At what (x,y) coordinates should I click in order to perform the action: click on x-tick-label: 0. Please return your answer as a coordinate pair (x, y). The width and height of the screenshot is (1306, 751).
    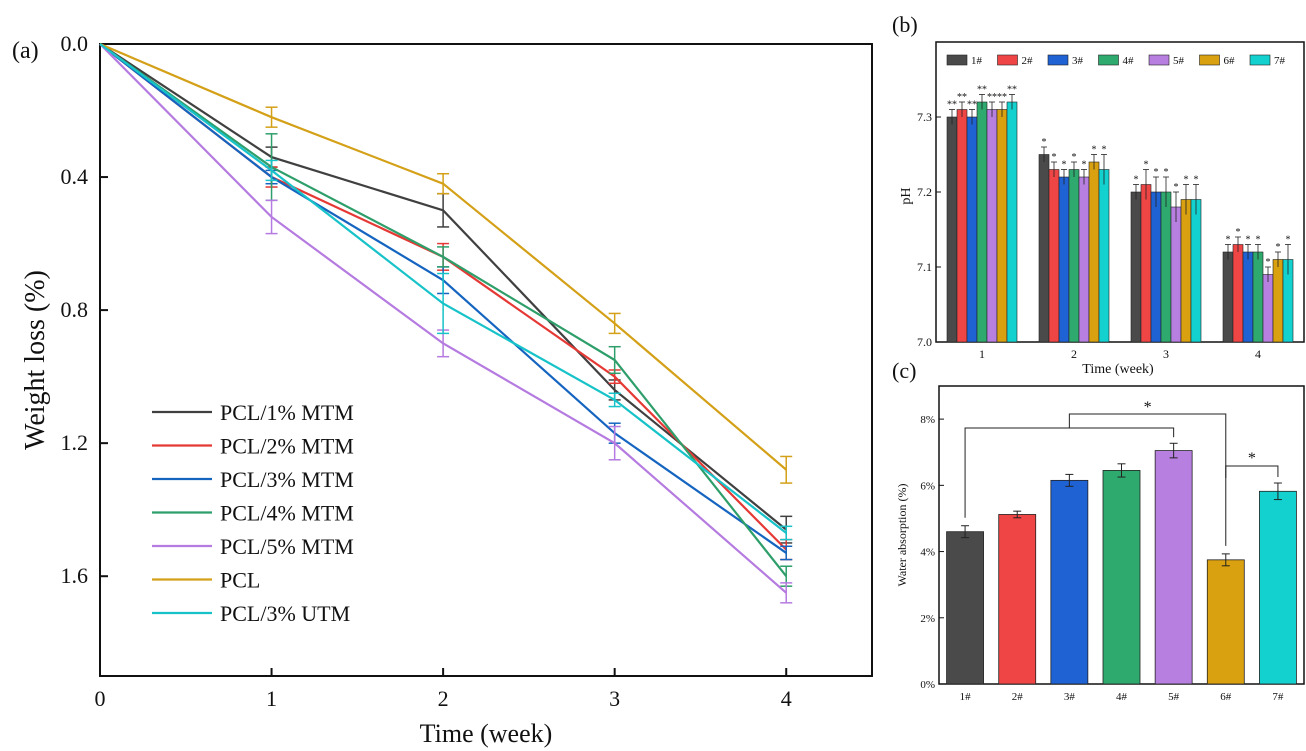
    Looking at the image, I should click on (100, 698).